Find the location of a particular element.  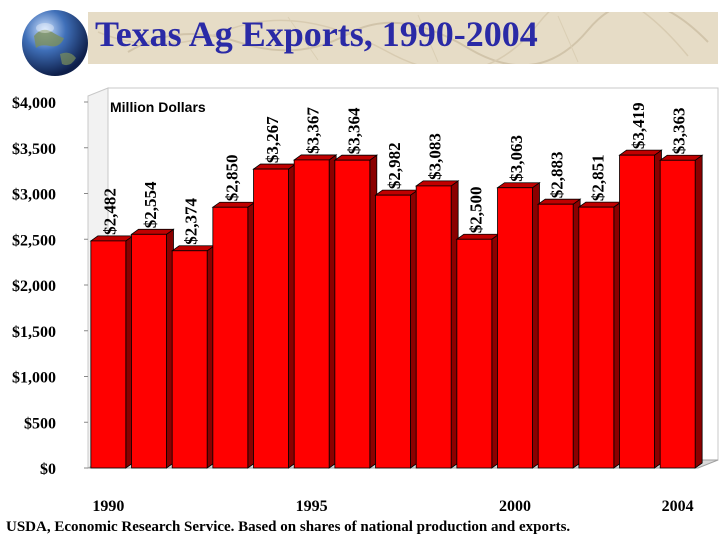

data-label: $2,500 is located at coordinates (475, 209).